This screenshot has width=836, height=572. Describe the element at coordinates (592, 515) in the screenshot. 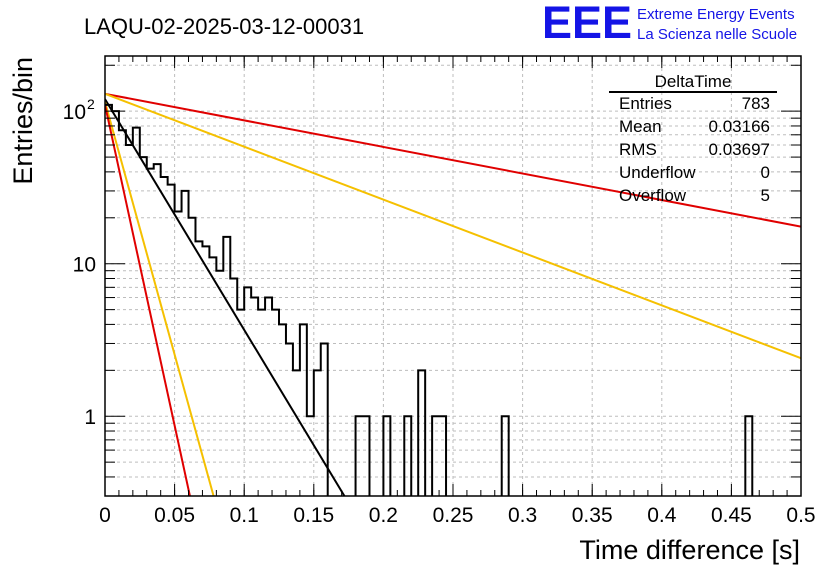

I see `x-tick-label: 0.35` at that location.